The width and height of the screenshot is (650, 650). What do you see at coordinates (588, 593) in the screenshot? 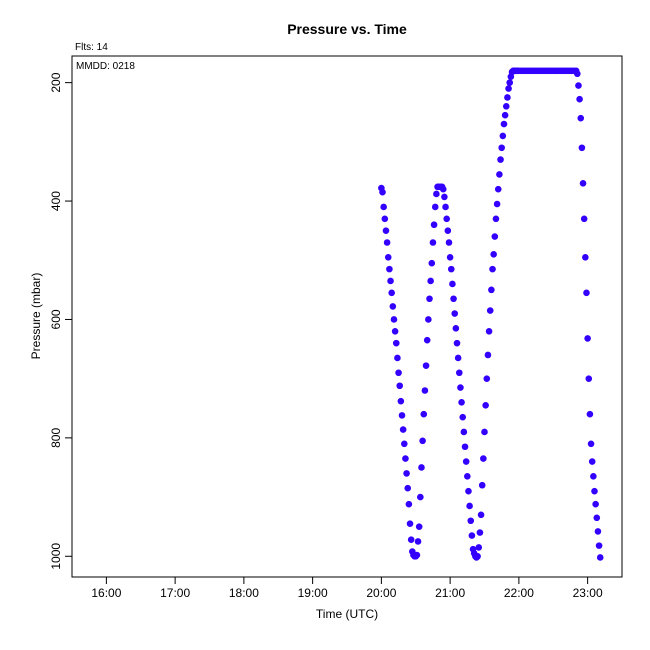
I see `x-tick-label: 23:00` at bounding box center [588, 593].